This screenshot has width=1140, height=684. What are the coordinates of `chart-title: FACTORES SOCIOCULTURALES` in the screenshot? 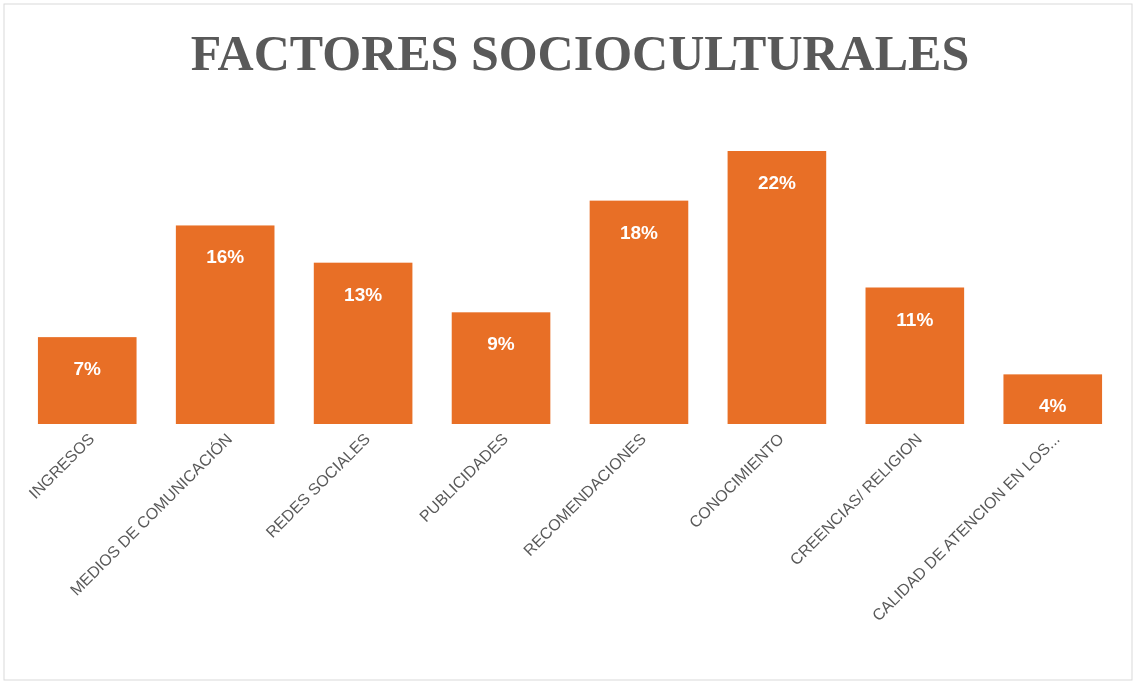 It's located at (580, 53).